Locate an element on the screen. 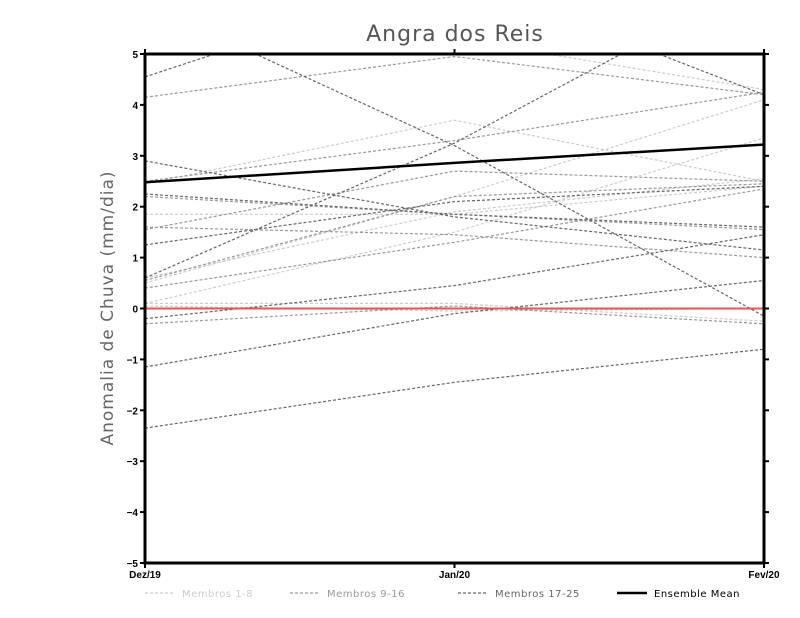 The image size is (800, 618). y-tick-label: −3 is located at coordinates (133, 462).